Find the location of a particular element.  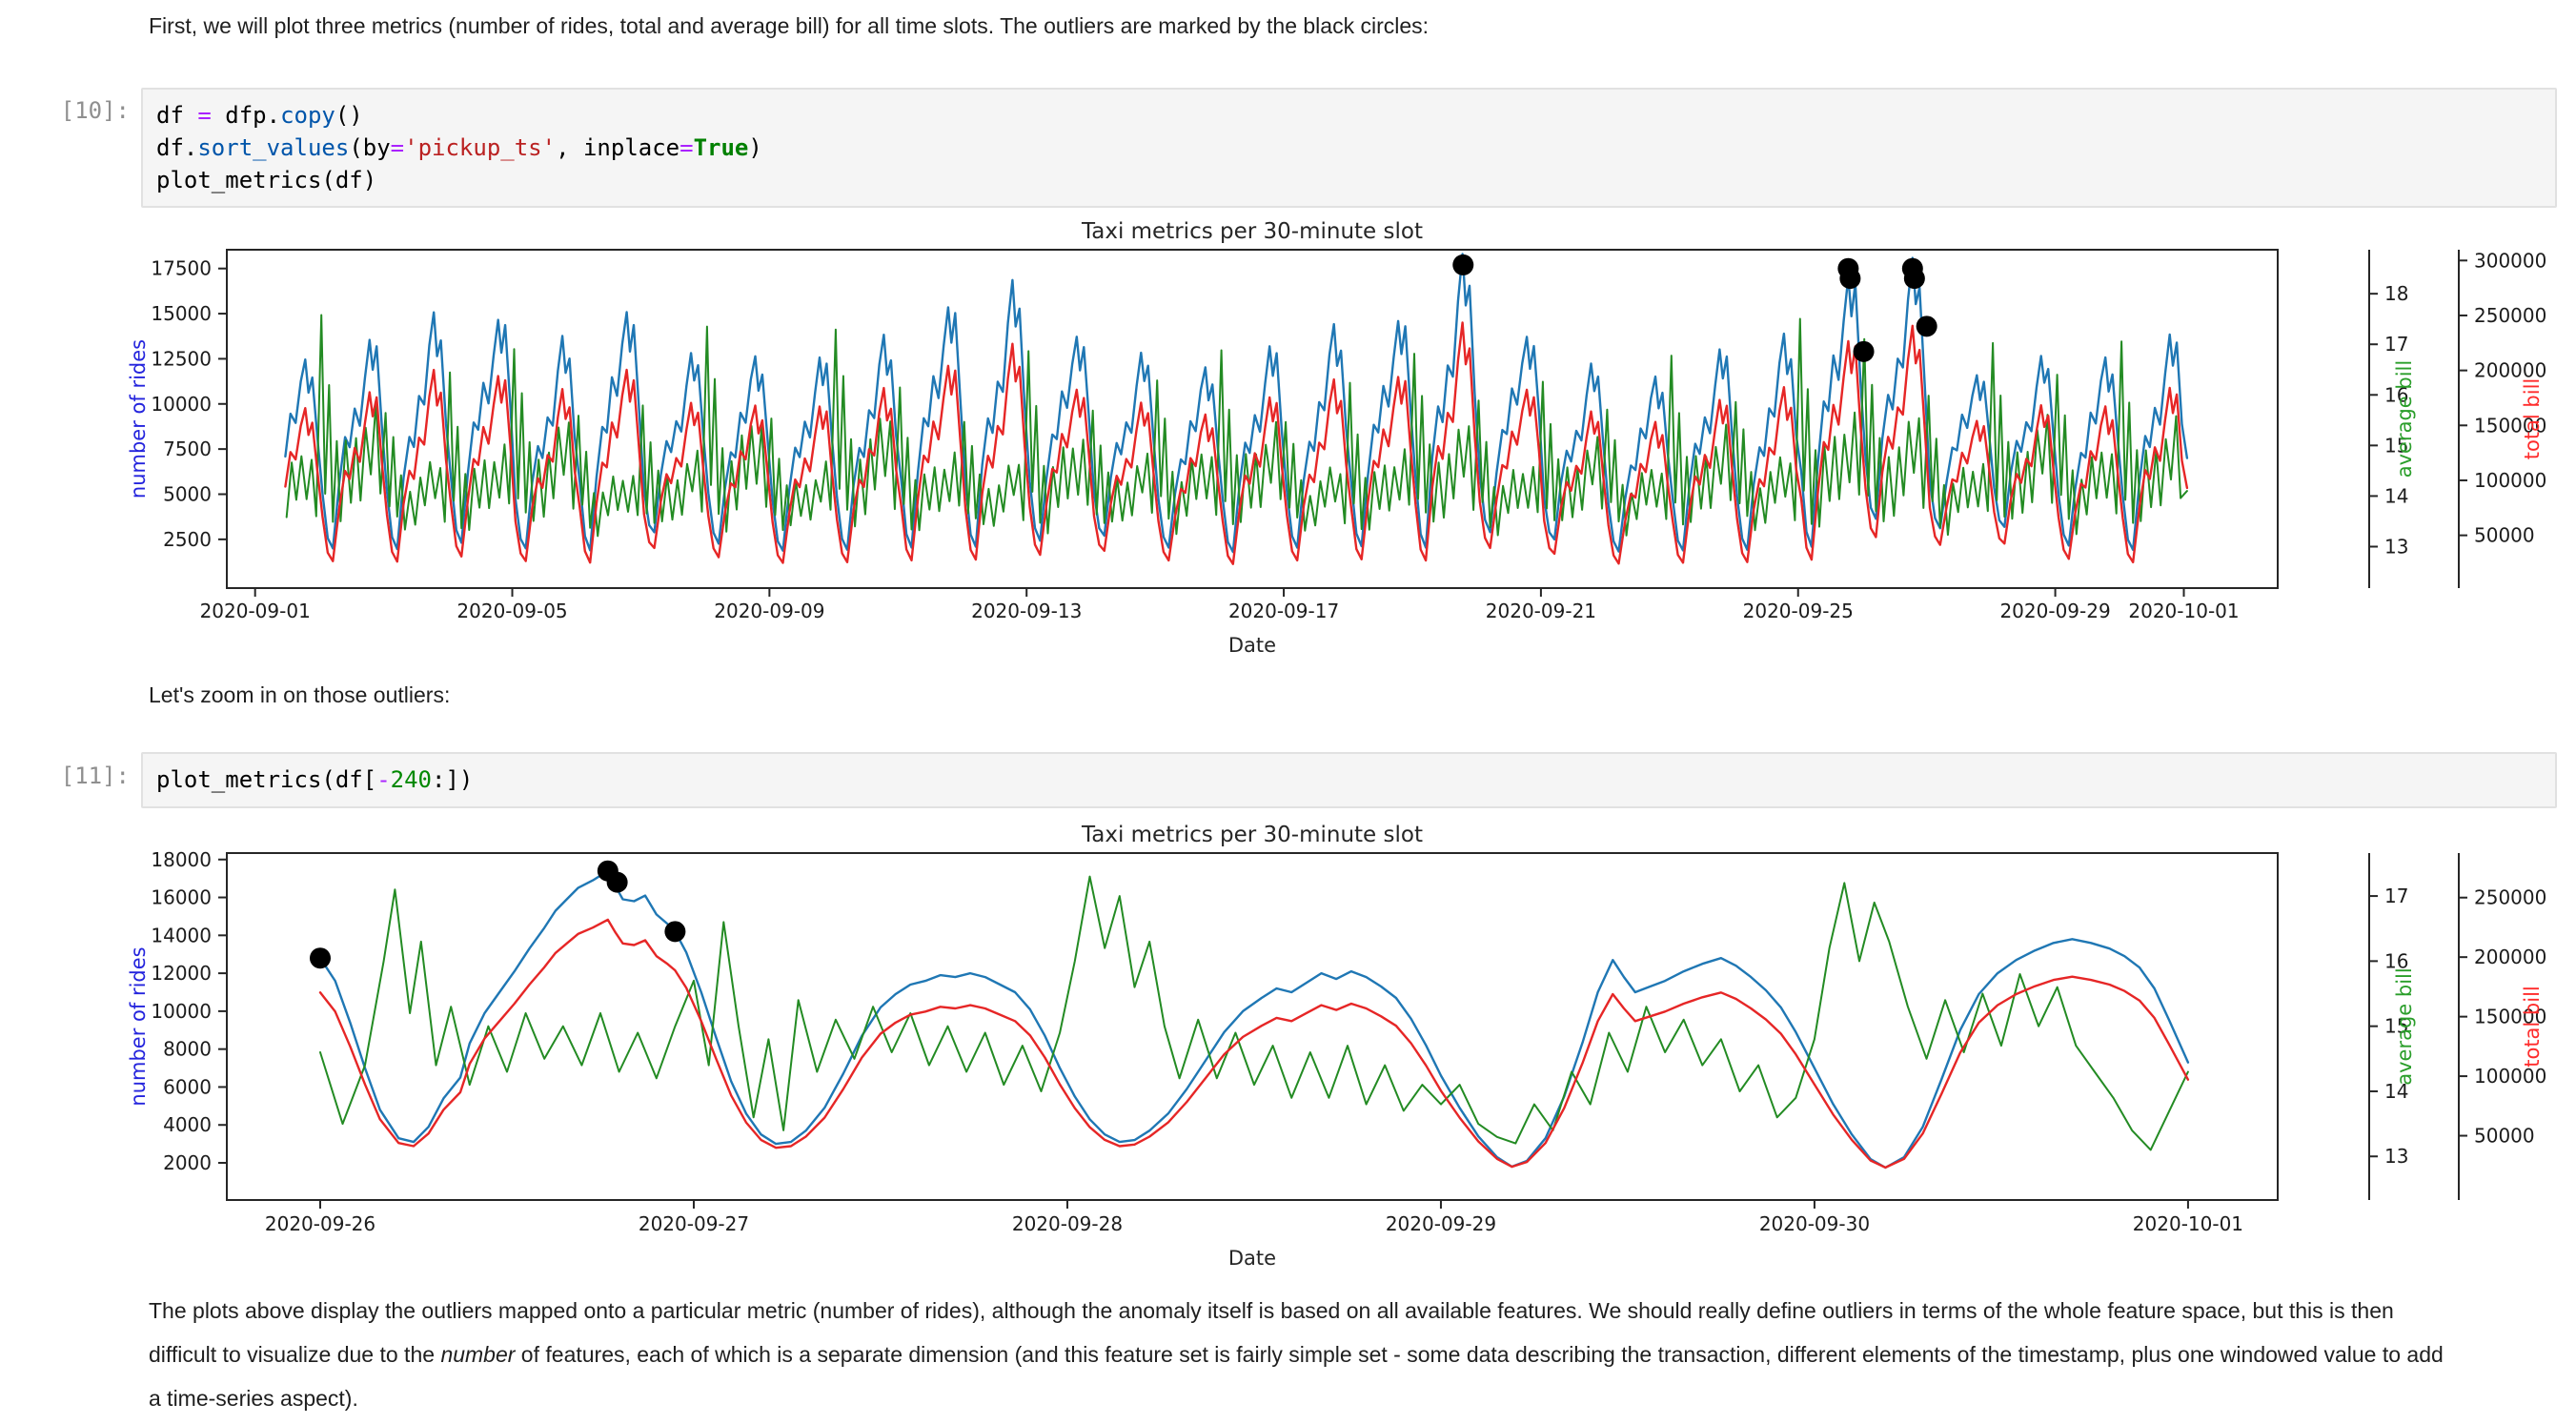

code-token-pl: , inplace is located at coordinates (618, 147).